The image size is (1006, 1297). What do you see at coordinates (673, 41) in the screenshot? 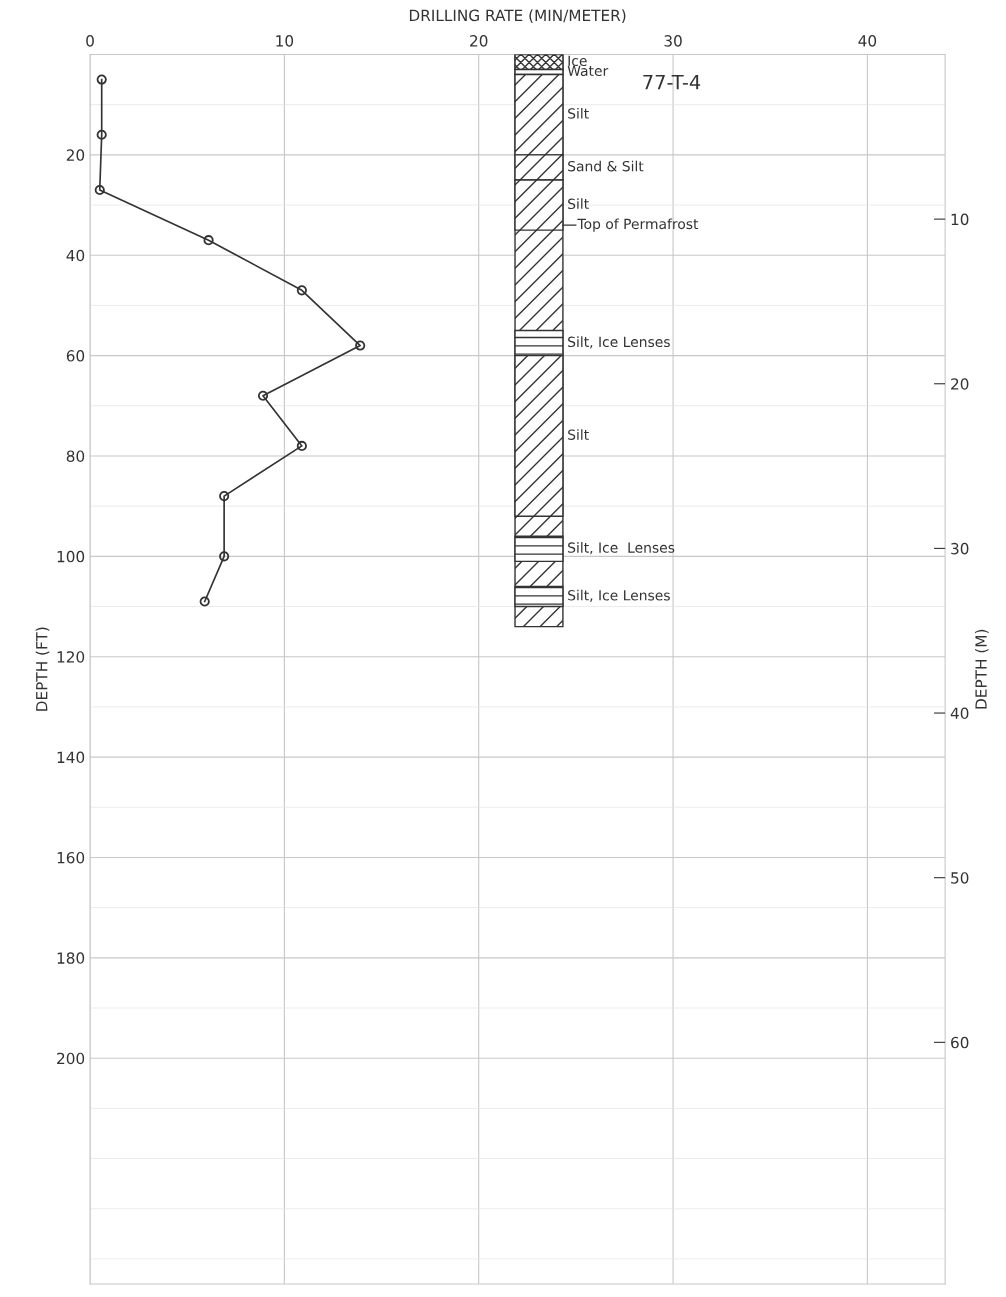
I see `x-tick-label: 30` at bounding box center [673, 41].